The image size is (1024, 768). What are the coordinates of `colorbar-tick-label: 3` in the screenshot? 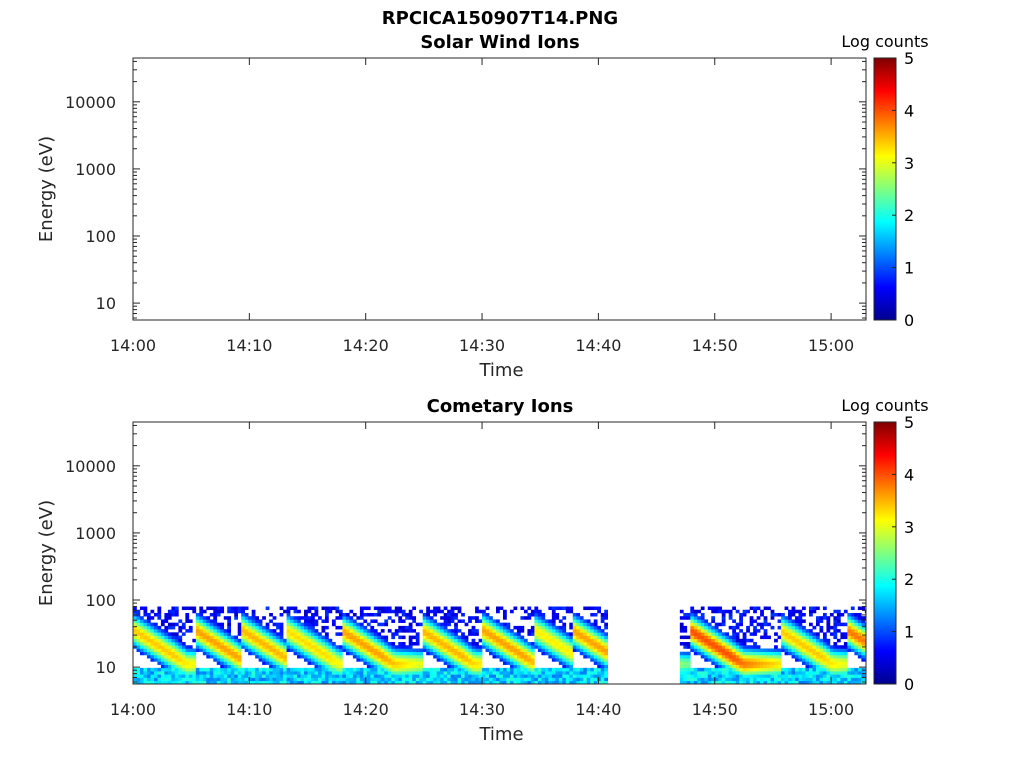 It's located at (909, 527).